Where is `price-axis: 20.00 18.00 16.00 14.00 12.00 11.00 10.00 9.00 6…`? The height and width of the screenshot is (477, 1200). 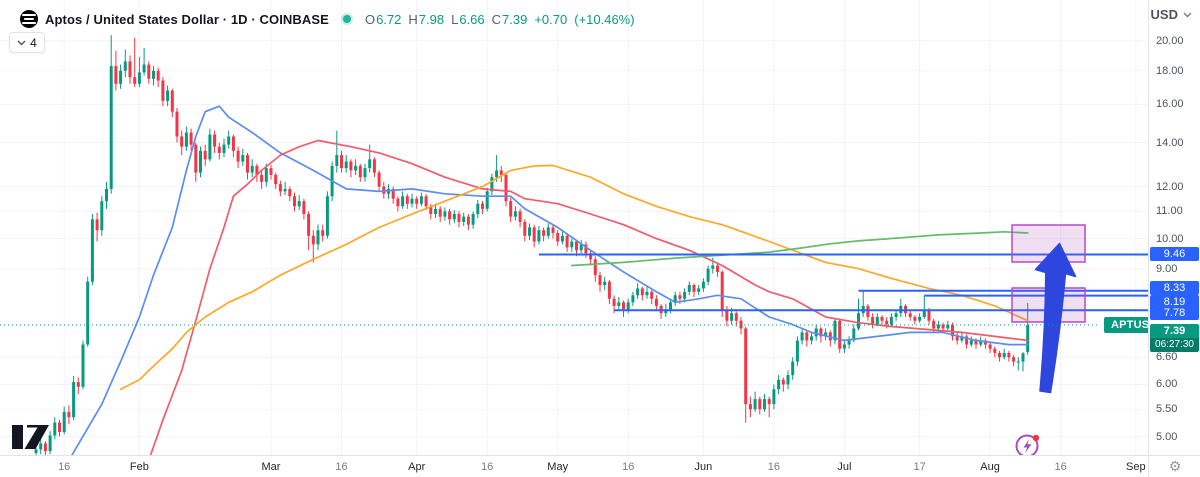
price-axis: 20.00 18.00 16.00 14.00 12.00 11.00 10.00 9.00 6… is located at coordinates (1174, 227).